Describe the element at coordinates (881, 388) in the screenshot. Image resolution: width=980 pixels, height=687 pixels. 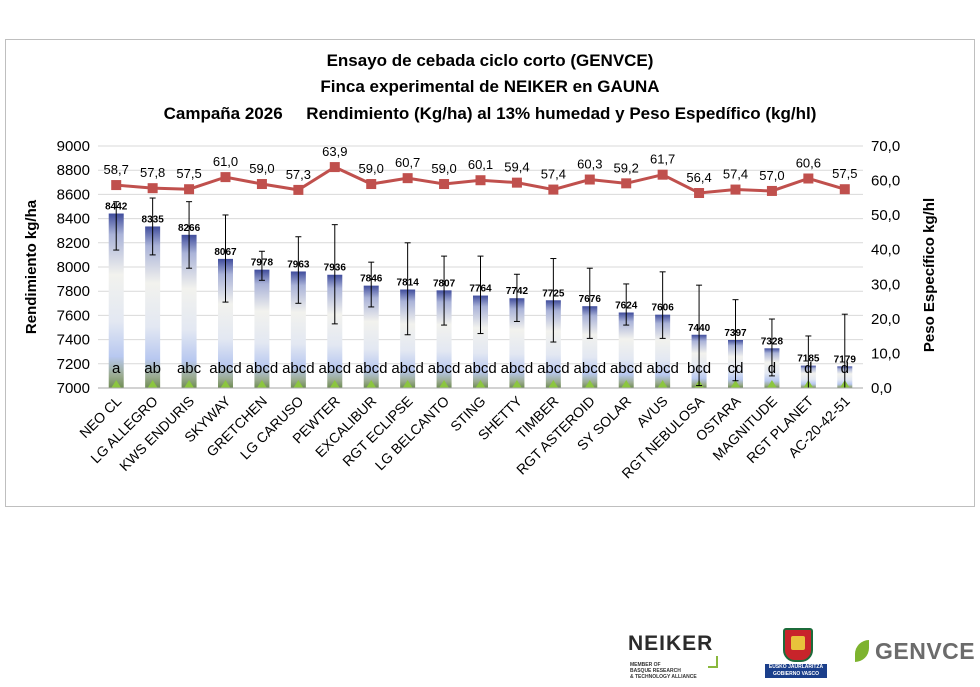
I see `y2-tick-label: 0,0` at that location.